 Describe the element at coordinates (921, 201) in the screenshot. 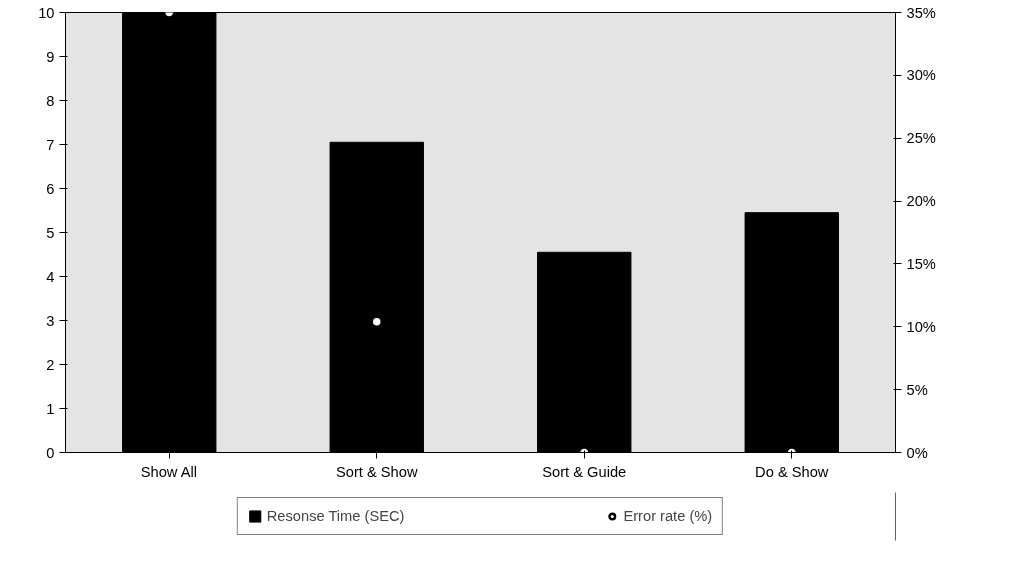

I see `y2-tick-label: 20%` at that location.